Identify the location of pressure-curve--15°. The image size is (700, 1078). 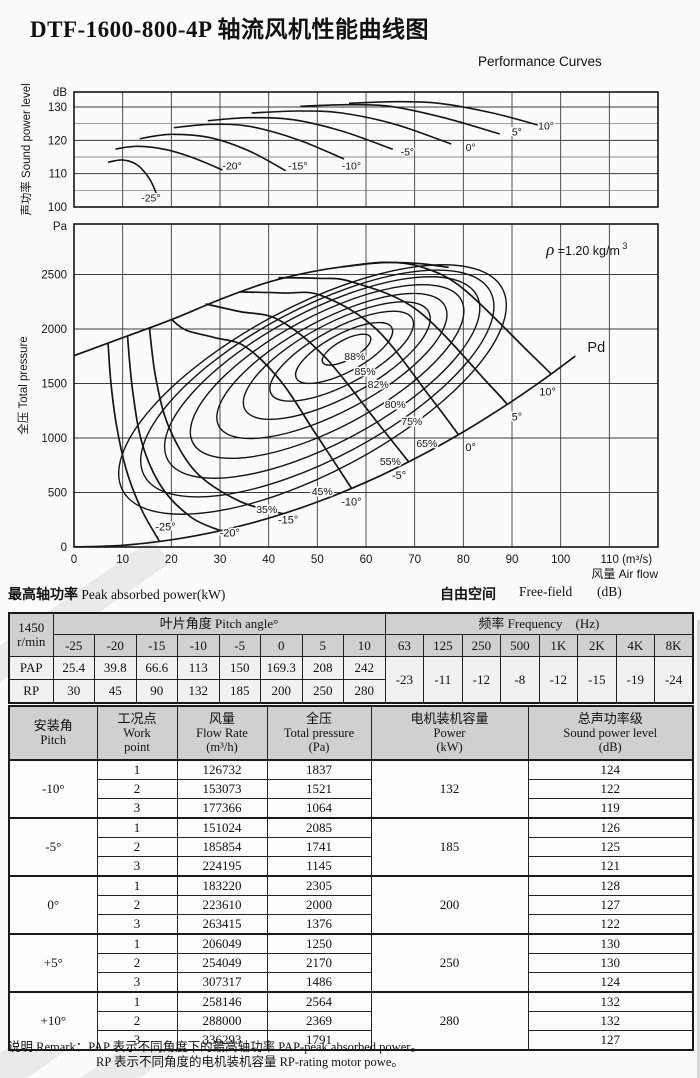
(216, 421).